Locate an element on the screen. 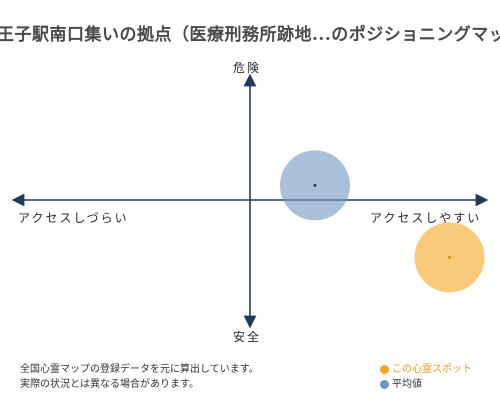  legend-label: 平均値 is located at coordinates (407, 384).